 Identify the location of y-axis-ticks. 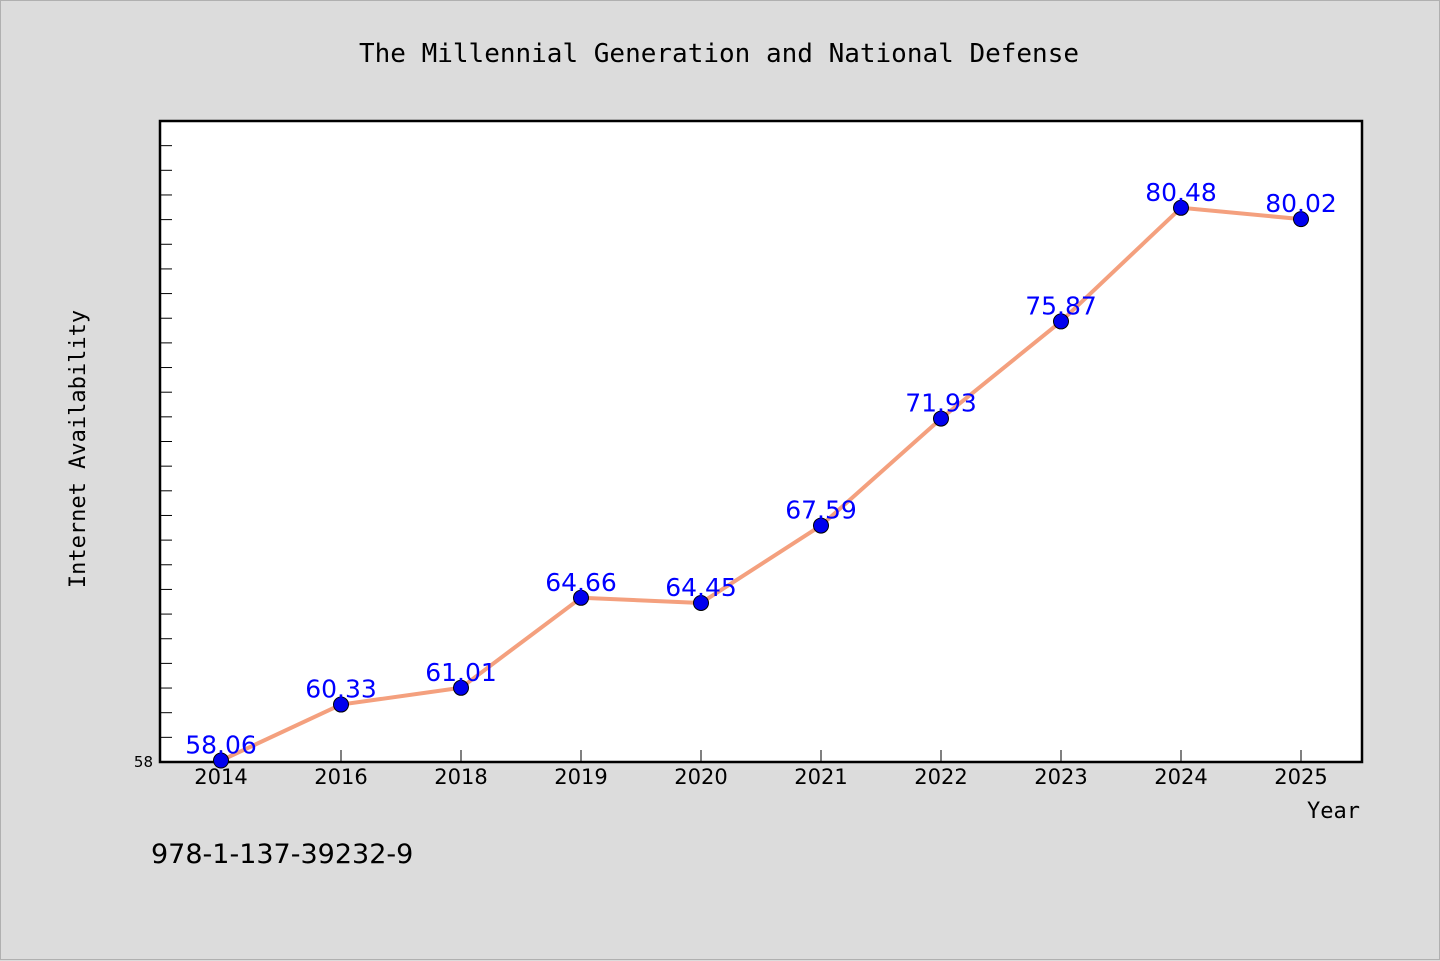
(166, 441).